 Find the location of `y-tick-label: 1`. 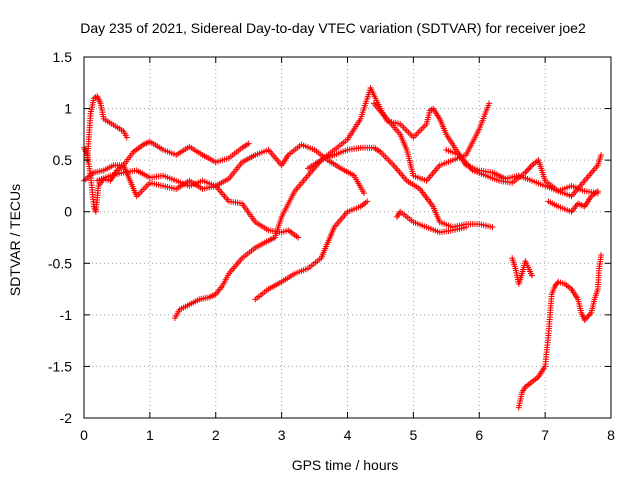

y-tick-label: 1 is located at coordinates (68, 109).